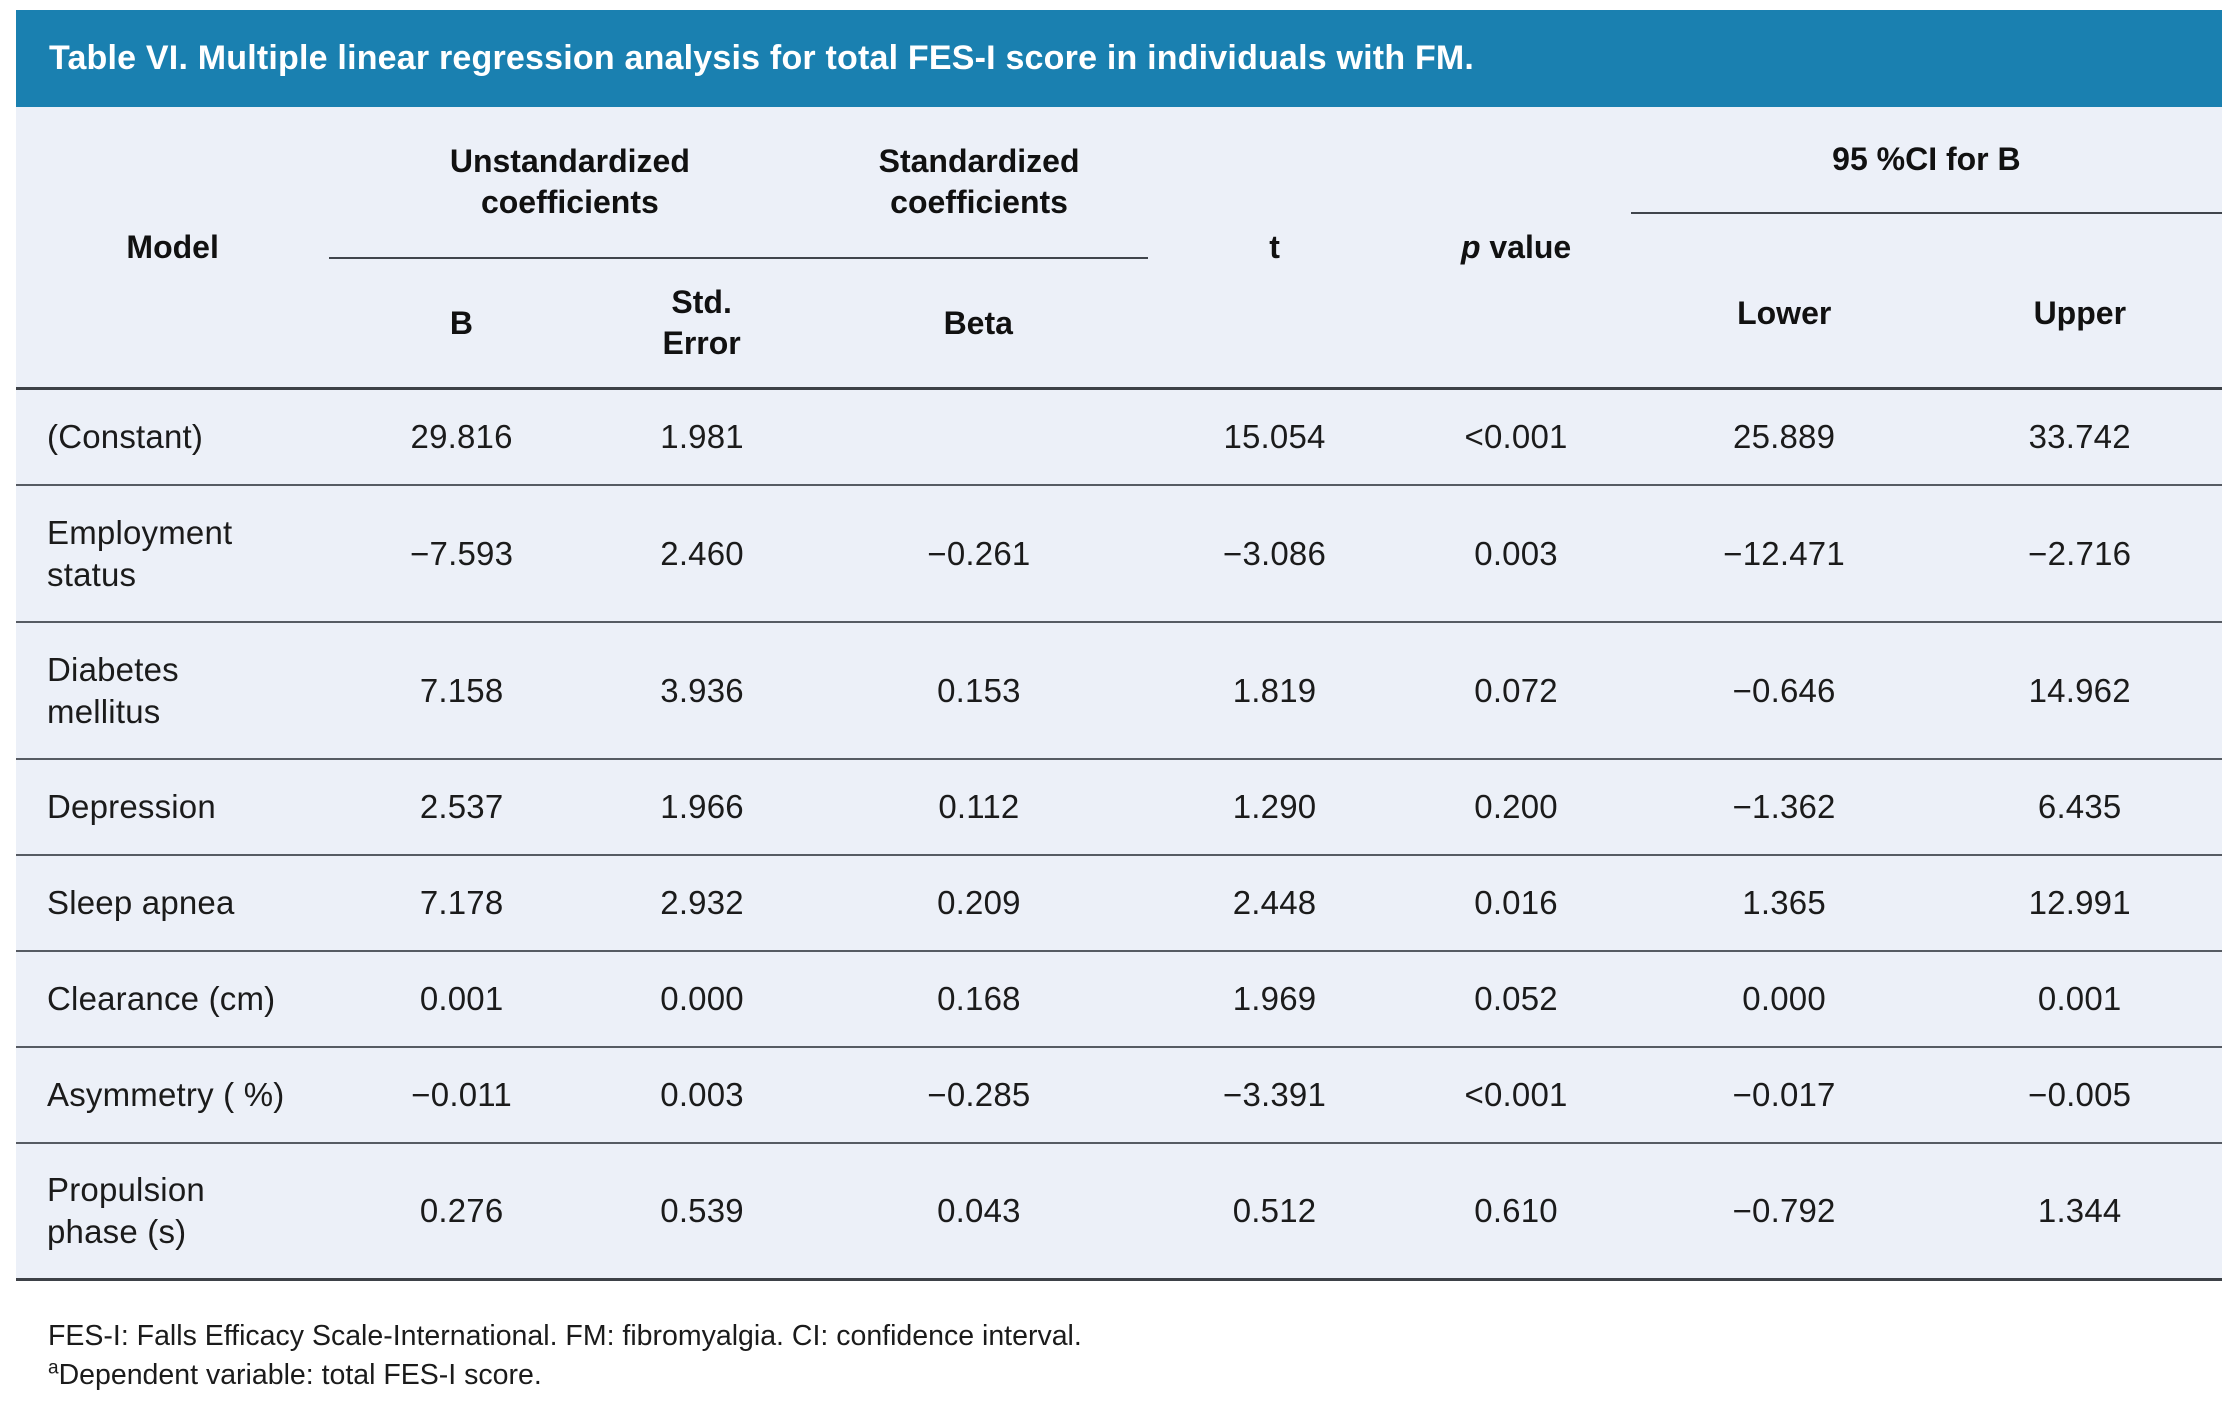  What do you see at coordinates (166, 1094) in the screenshot?
I see `row-label: Asymmetry ( %)` at bounding box center [166, 1094].